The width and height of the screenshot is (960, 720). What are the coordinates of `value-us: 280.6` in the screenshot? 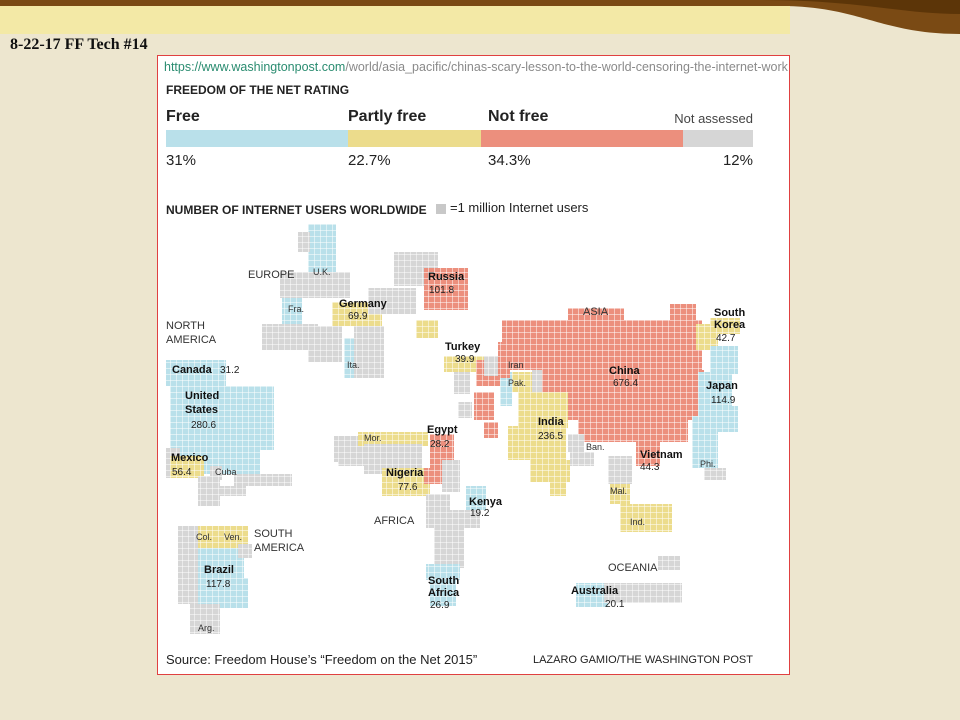 It's located at (203, 425).